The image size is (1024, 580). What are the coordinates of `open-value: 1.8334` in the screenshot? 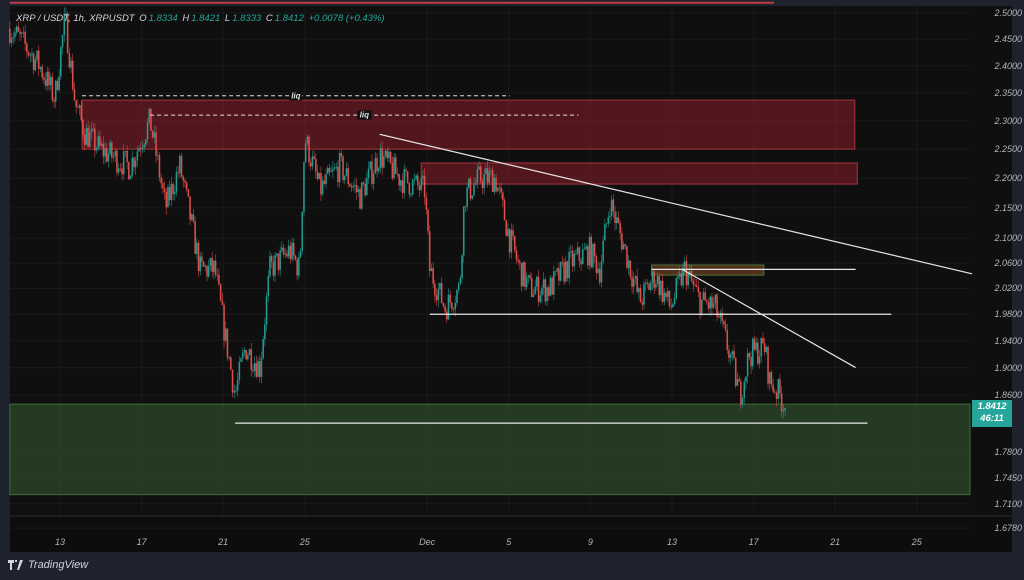 It's located at (163, 18).